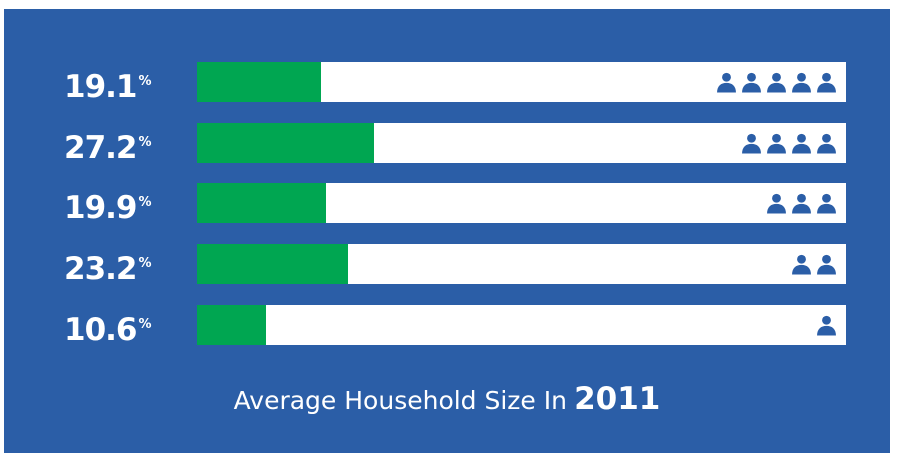  I want to click on data-label: 27.2%, so click(108, 144).